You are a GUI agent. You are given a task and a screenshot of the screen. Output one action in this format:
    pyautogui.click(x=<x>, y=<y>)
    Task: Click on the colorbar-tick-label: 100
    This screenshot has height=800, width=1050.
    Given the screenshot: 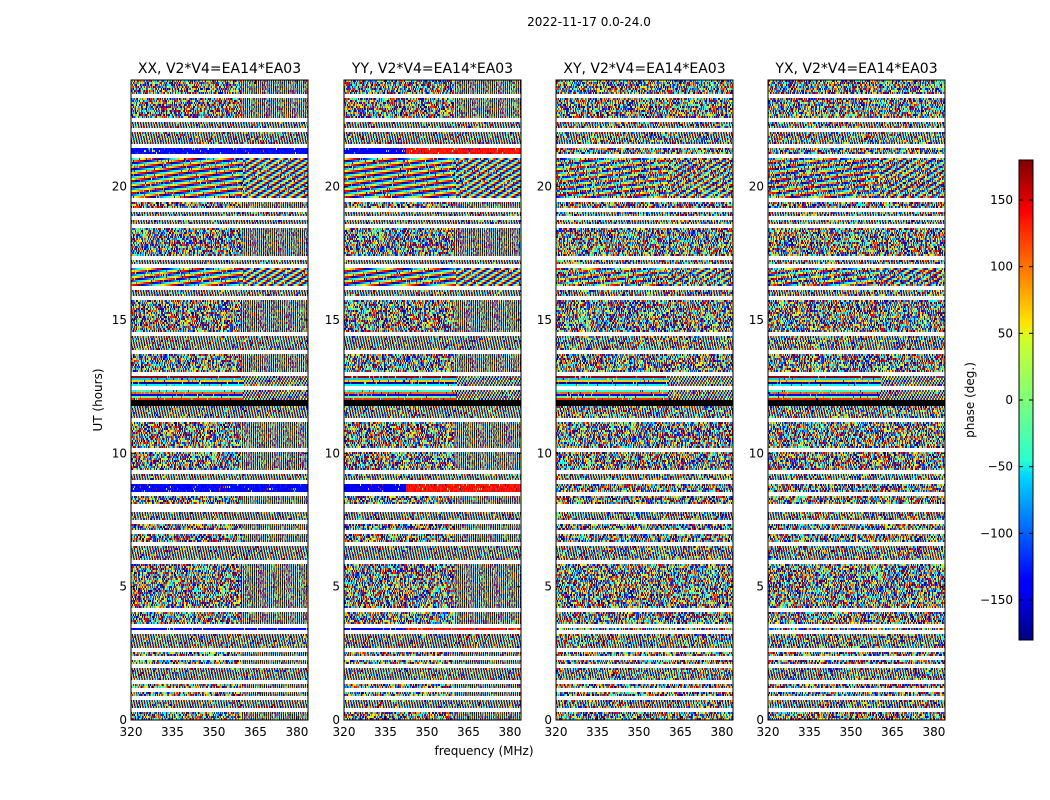 What is the action you would take?
    pyautogui.click(x=1001, y=267)
    